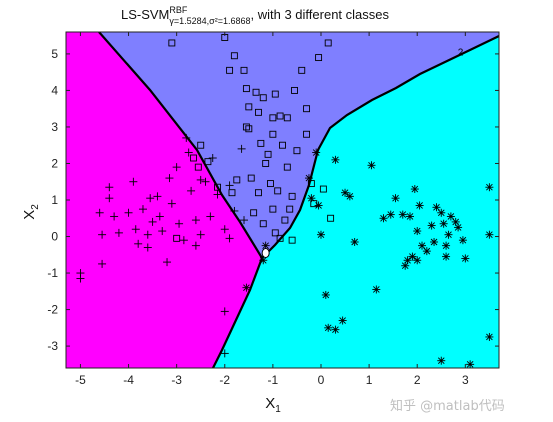 The image size is (553, 422). I want to click on title-superscript: RBF, so click(178, 10).